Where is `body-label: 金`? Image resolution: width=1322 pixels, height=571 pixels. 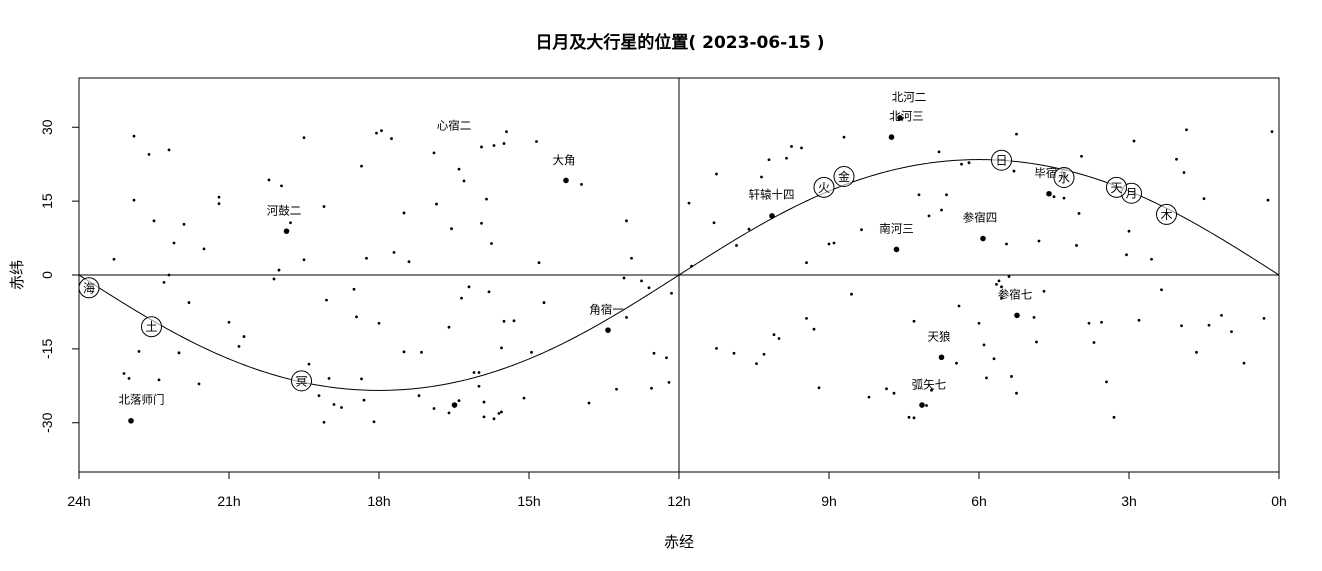
body-label: 金 is located at coordinates (844, 176).